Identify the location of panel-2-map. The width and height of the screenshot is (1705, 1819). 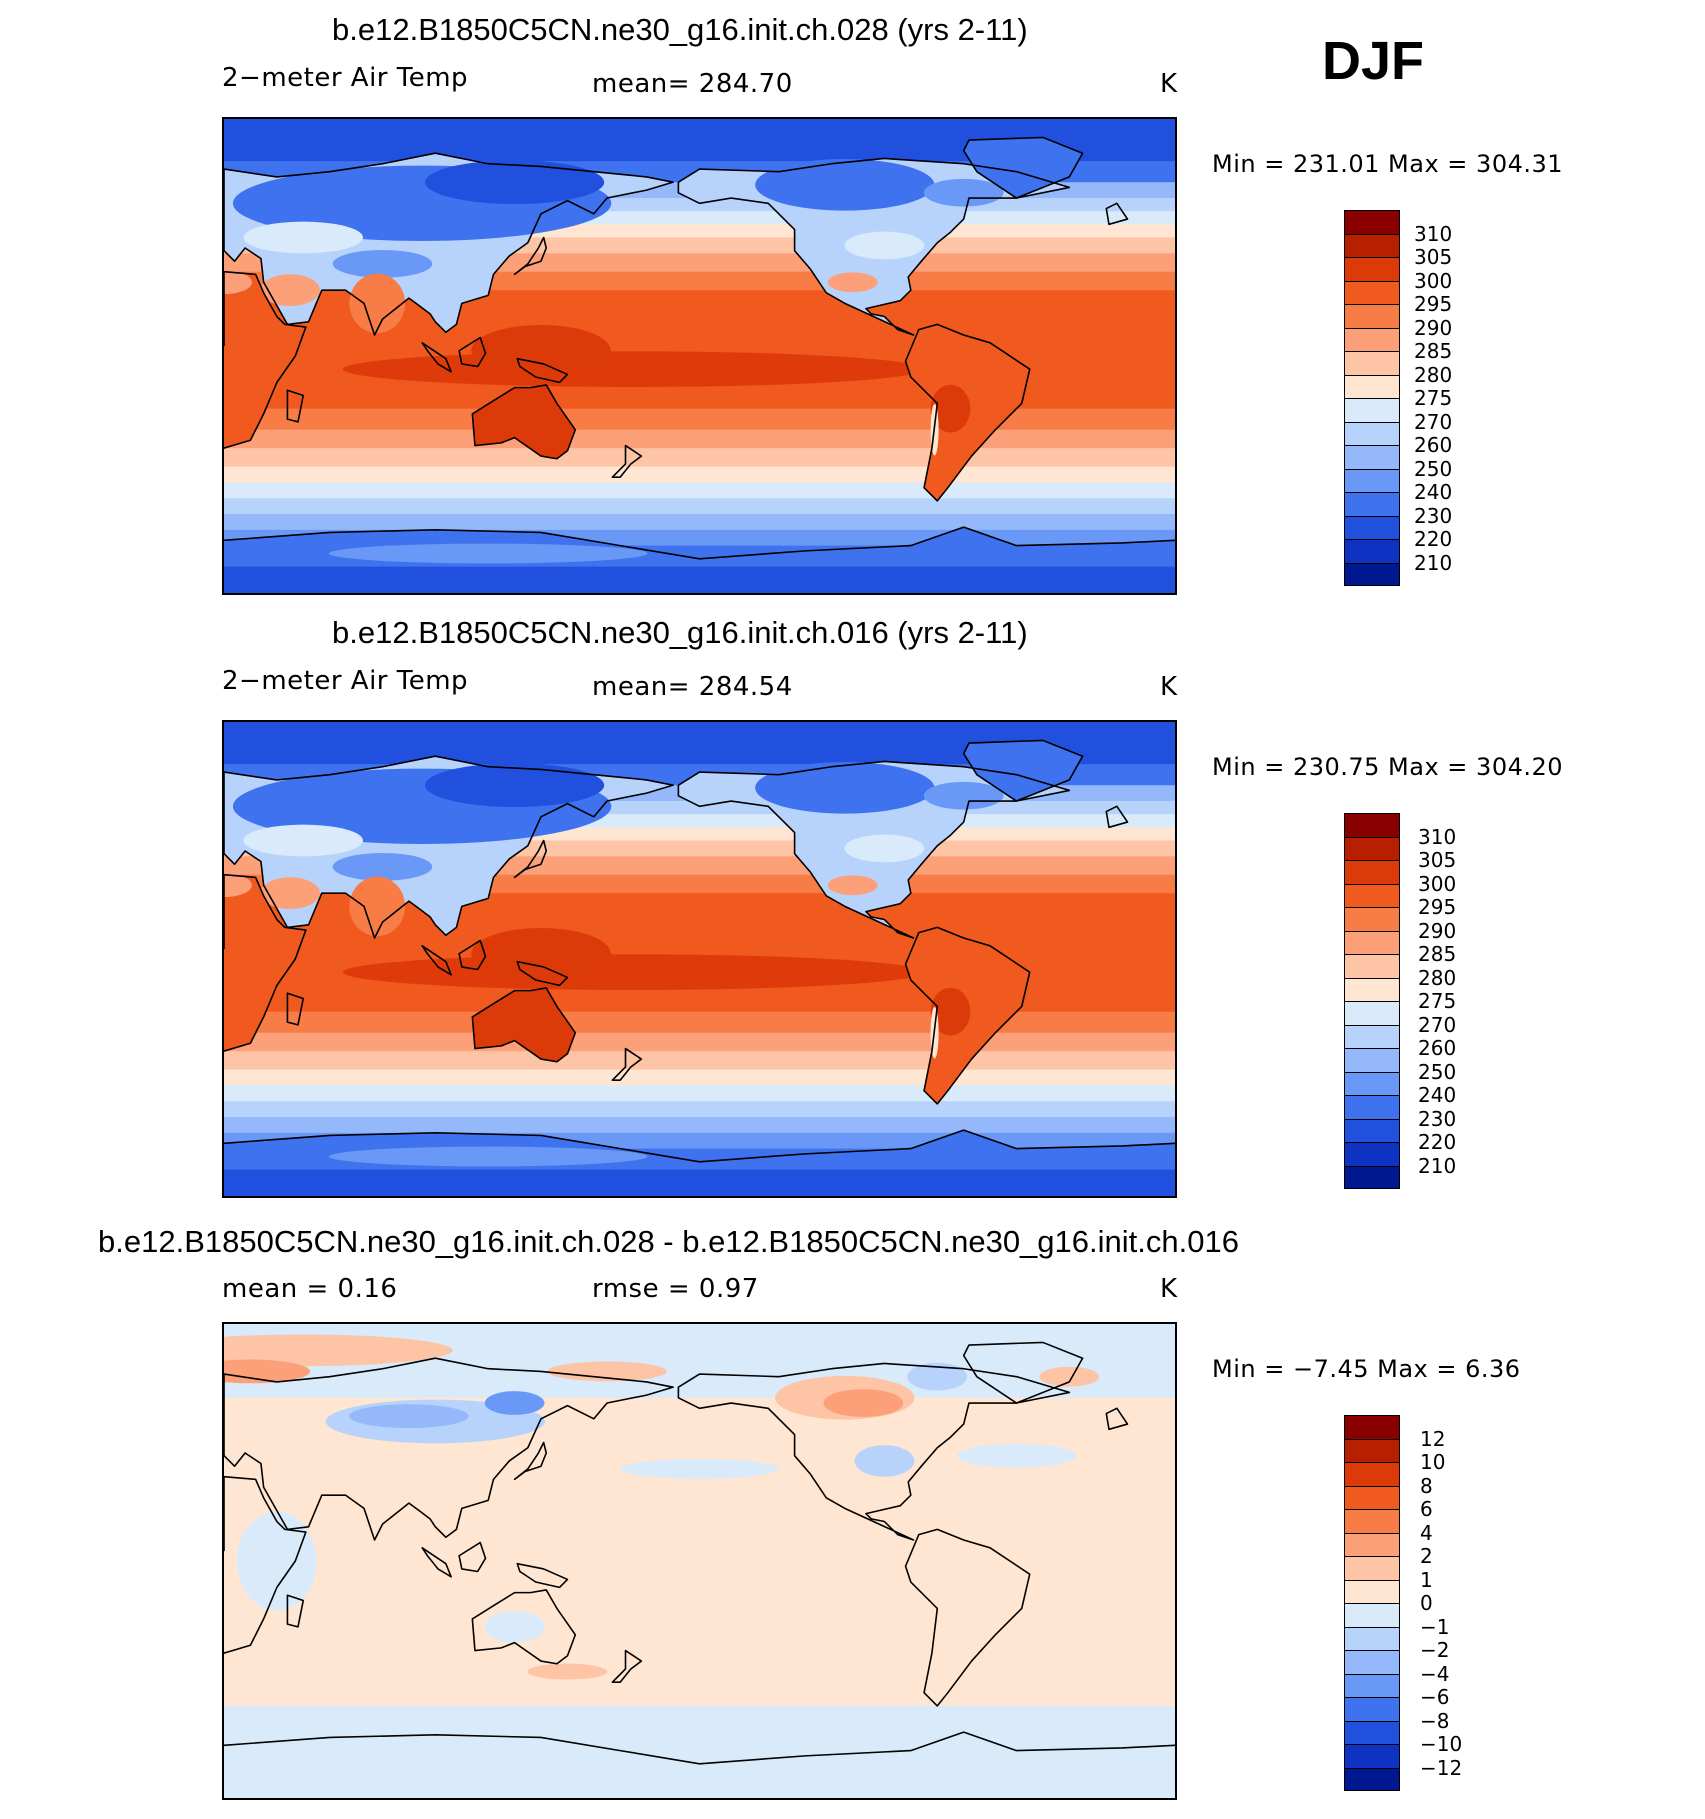
(699, 959).